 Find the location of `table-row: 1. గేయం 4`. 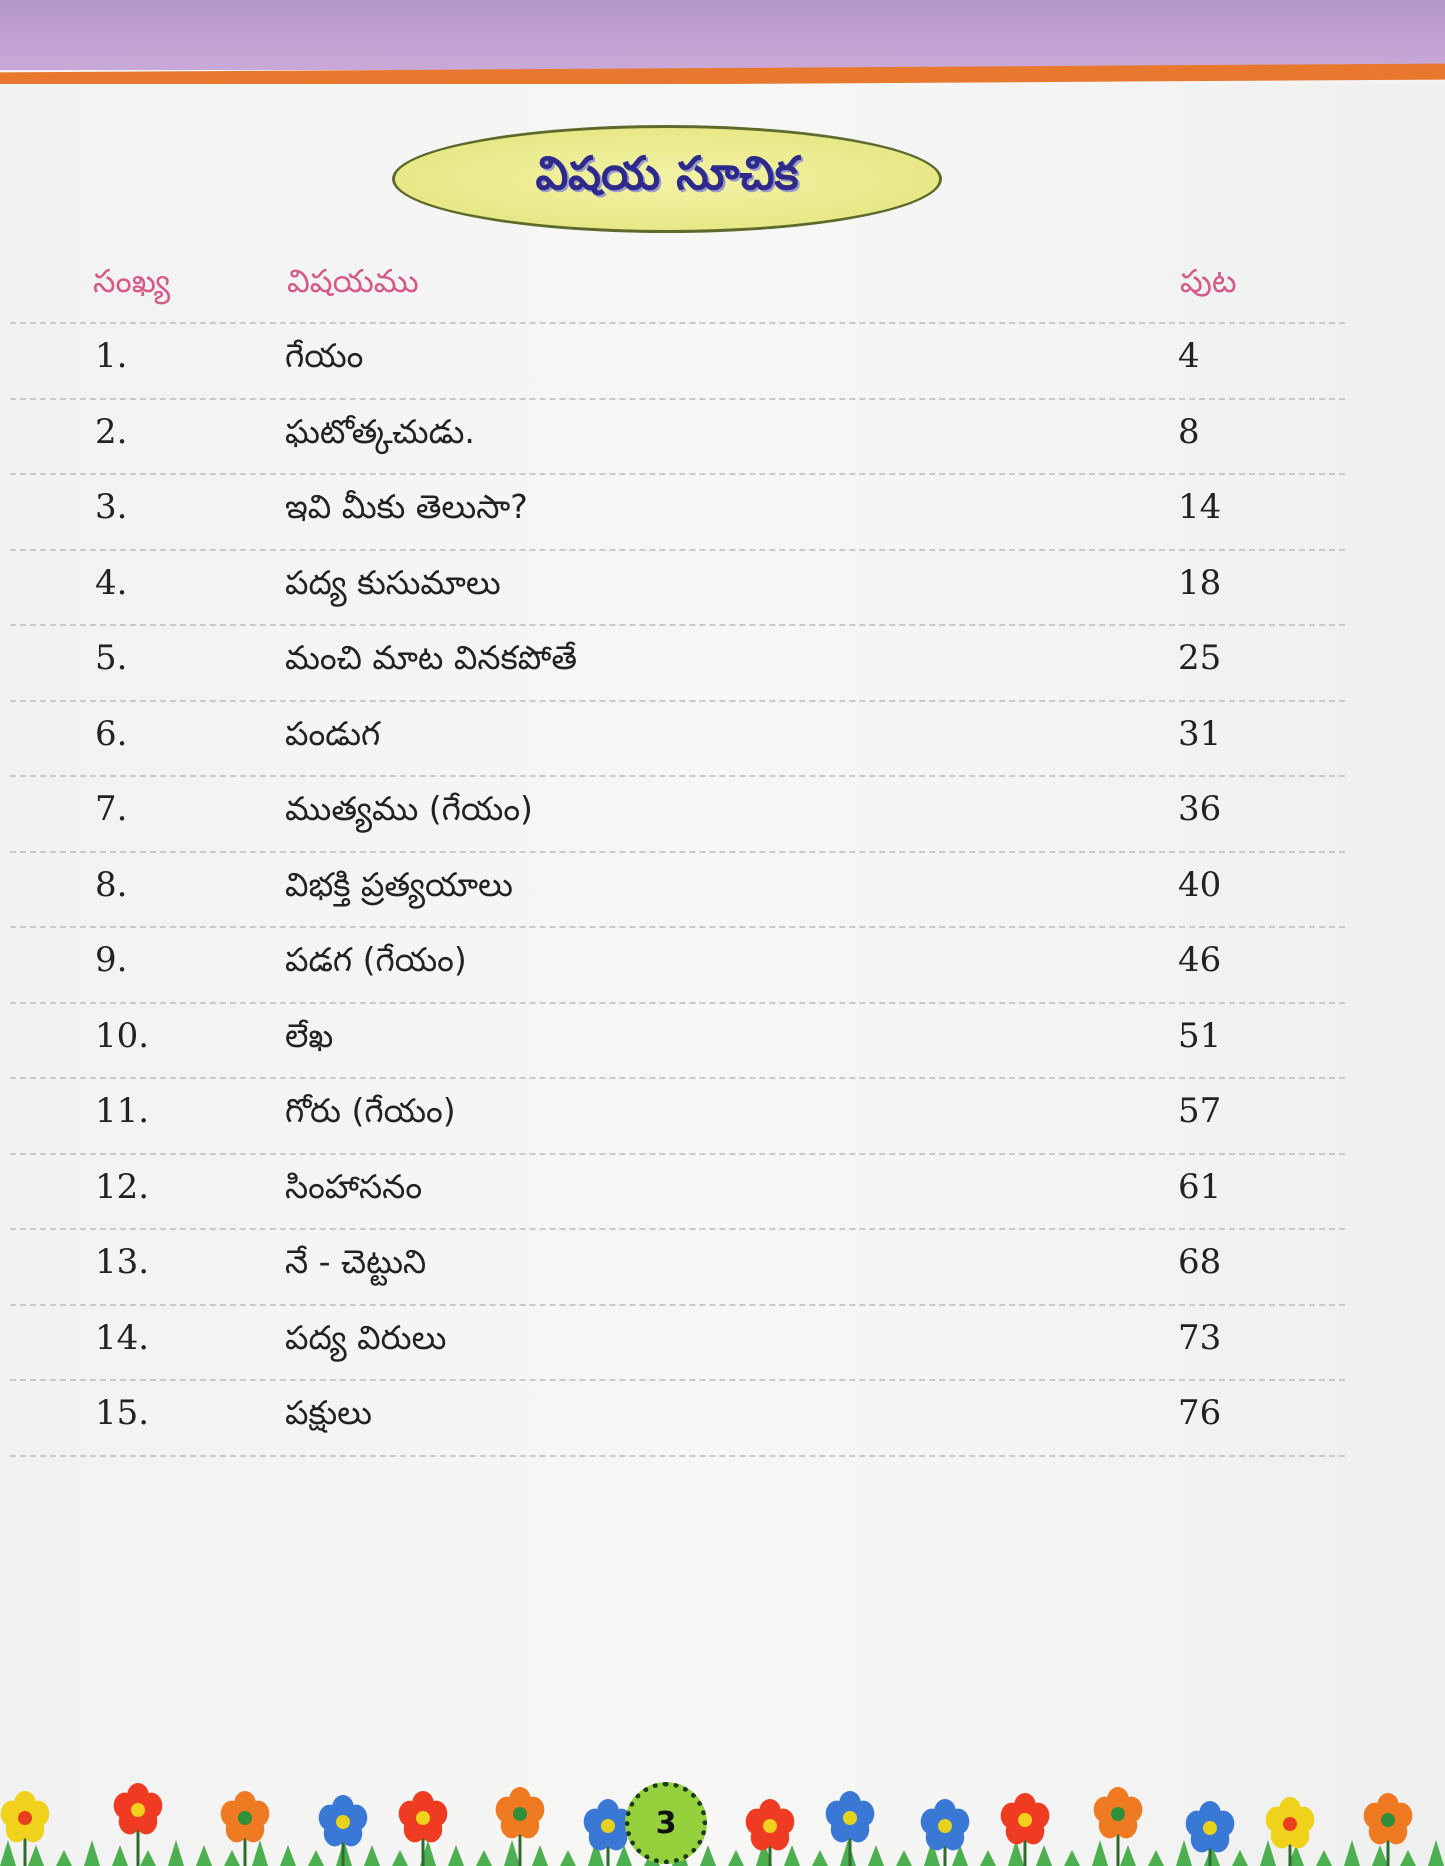

table-row: 1. గేయం 4 is located at coordinates (722, 363).